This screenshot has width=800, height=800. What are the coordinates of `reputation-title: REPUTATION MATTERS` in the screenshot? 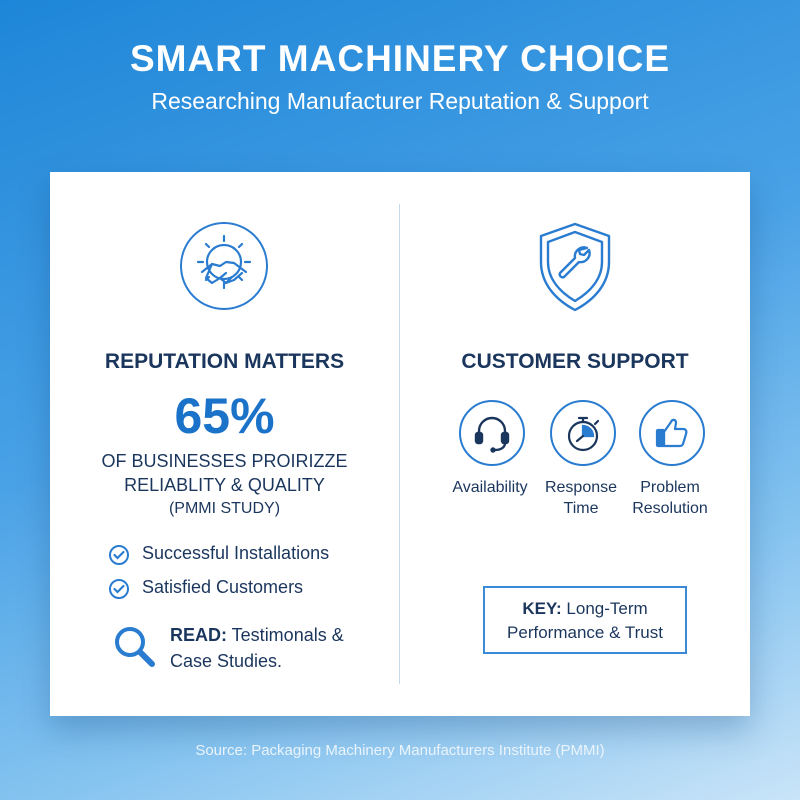 It's located at (224, 361).